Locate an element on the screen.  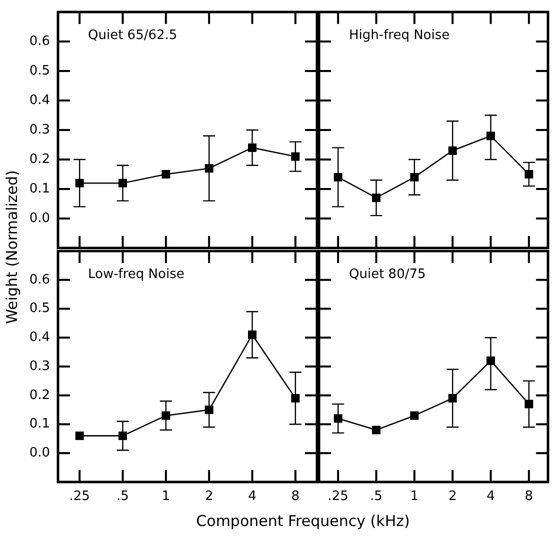
text: Low-freq Noise is located at coordinates (136, 274).